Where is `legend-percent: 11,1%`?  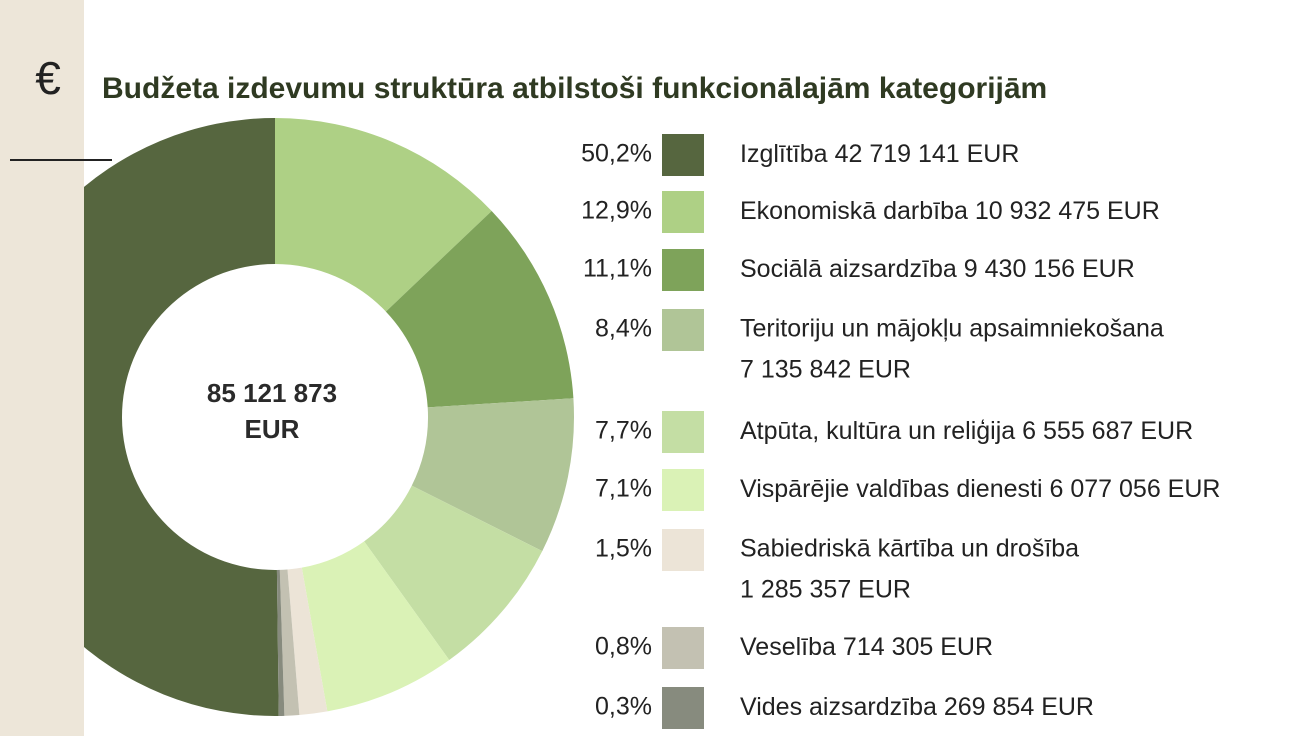
legend-percent: 11,1% is located at coordinates (617, 269).